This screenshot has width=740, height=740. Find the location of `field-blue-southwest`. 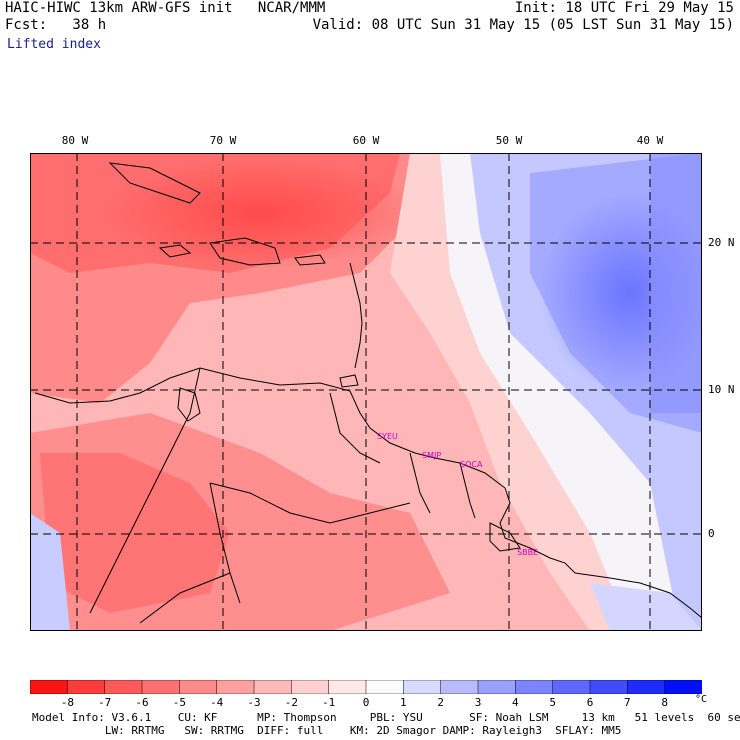

field-blue-southwest is located at coordinates (50, 572).